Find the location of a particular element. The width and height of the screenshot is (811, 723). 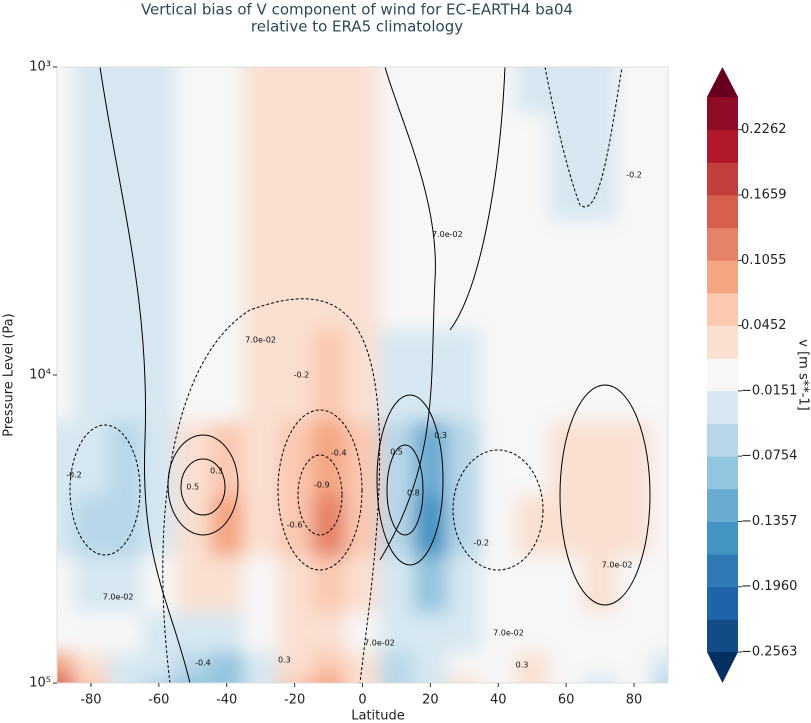

x-tick-label: 80 is located at coordinates (634, 700).